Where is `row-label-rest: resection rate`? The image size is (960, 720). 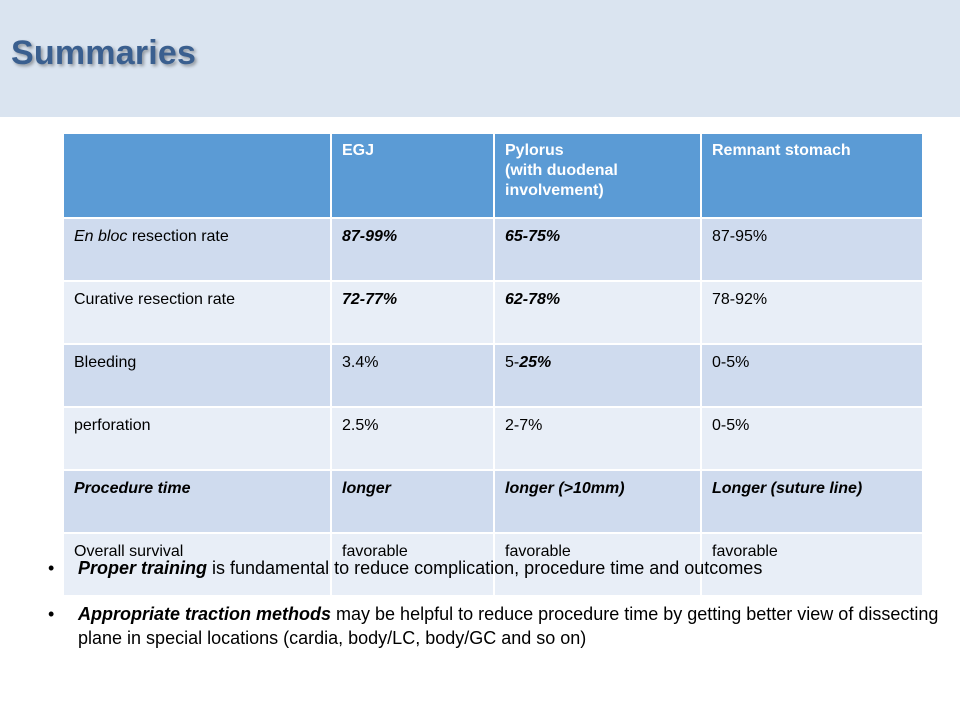
row-label-rest: resection rate is located at coordinates (178, 236).